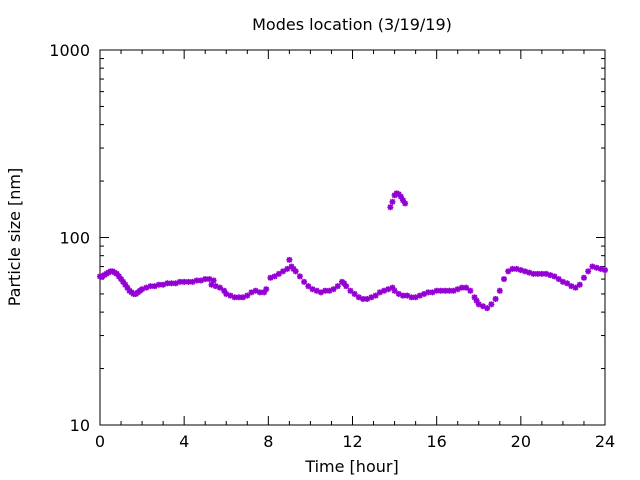 Image resolution: width=640 pixels, height=480 pixels. Describe the element at coordinates (351, 466) in the screenshot. I see `x-axis-label: Time [hour]` at that location.